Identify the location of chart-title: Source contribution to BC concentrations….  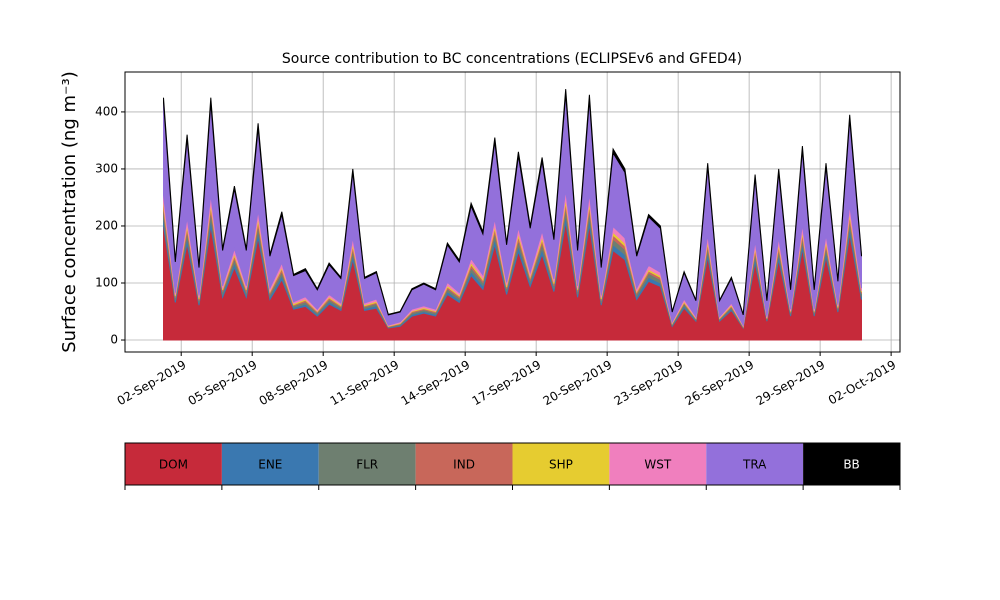
(512, 59).